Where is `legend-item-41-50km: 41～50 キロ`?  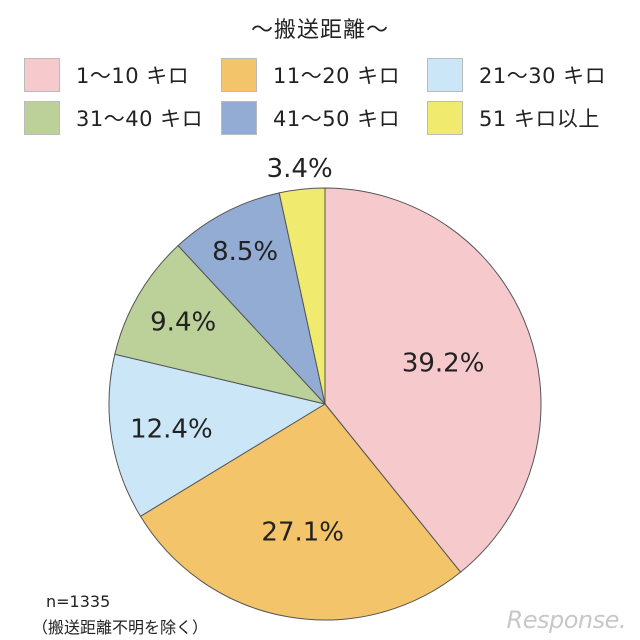 legend-item-41-50km: 41～50 キロ is located at coordinates (310, 118).